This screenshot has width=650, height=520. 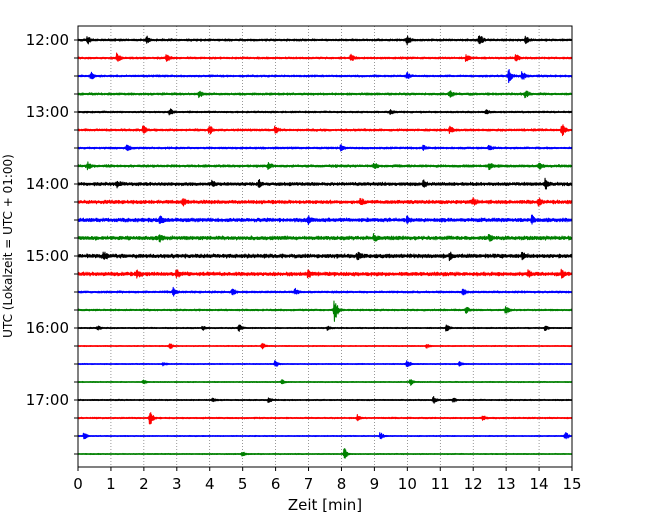 I want to click on x-tick-label: 12, so click(x=473, y=484).